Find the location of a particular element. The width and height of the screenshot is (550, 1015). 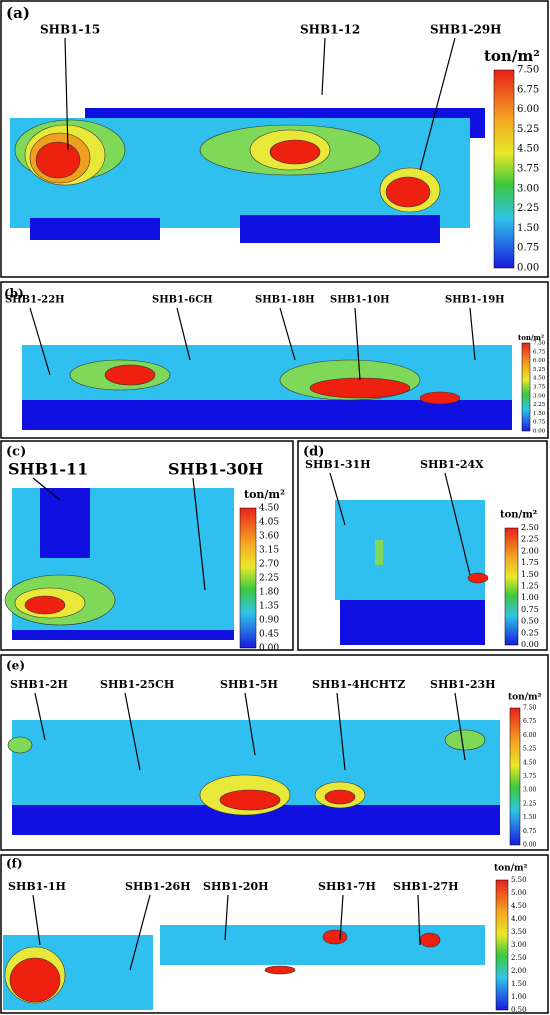

colorbar-tick-label: 3.50 is located at coordinates (519, 932).